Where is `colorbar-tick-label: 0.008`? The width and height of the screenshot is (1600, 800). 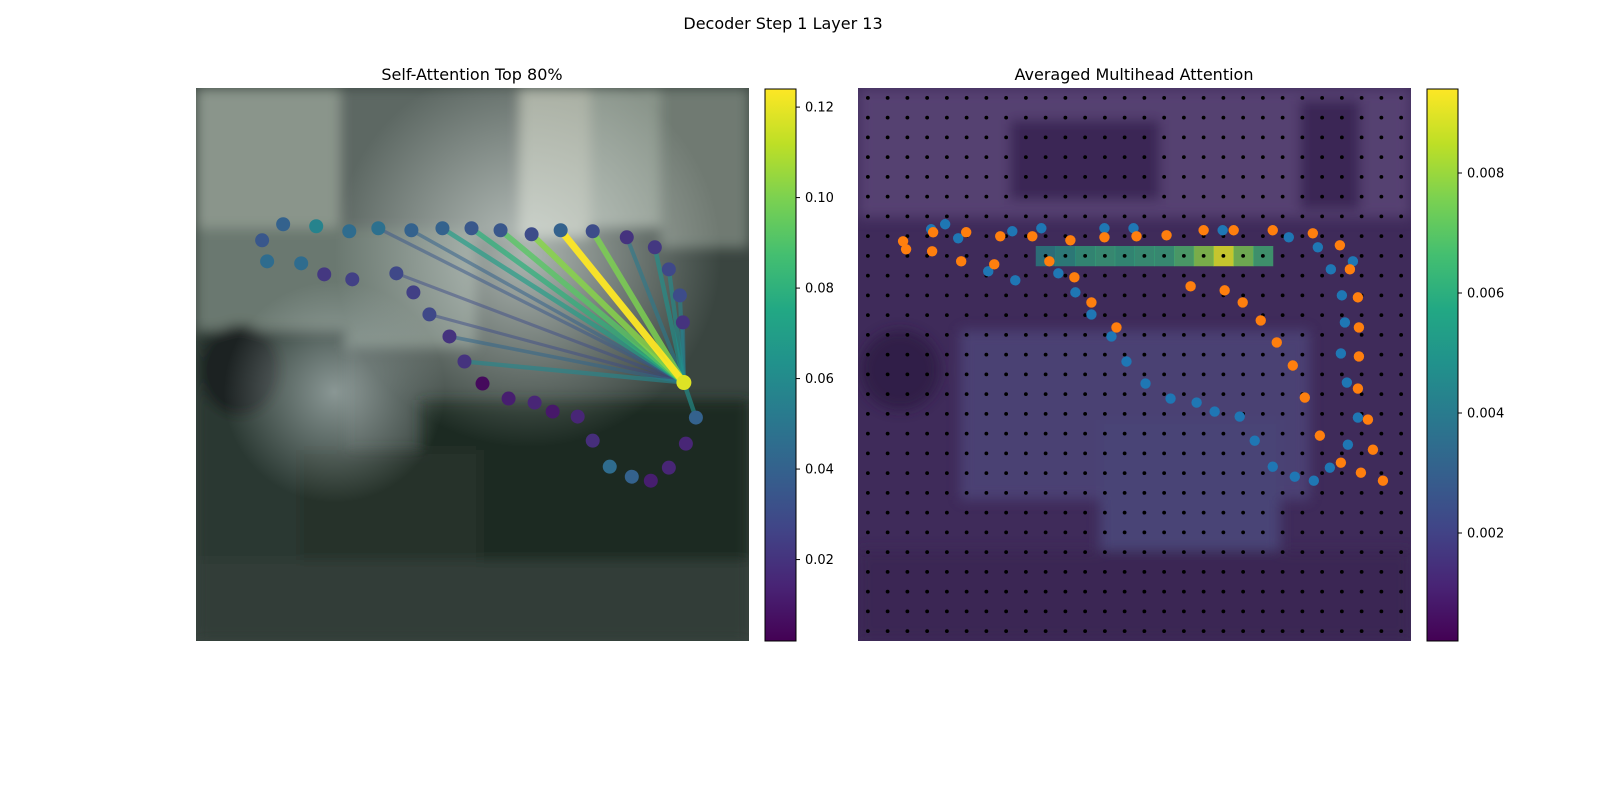 colorbar-tick-label: 0.008 is located at coordinates (1485, 174).